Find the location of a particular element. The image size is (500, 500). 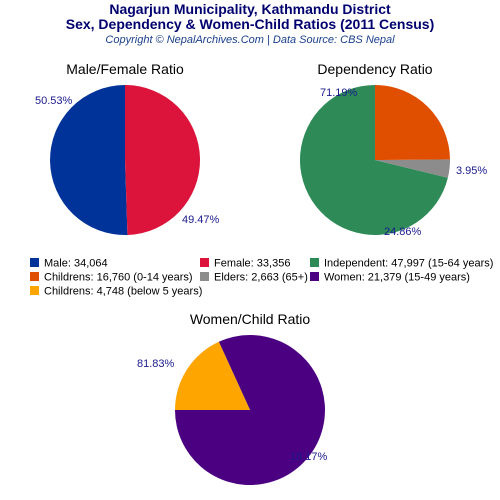

legend-label: Childrens: 16,760 (0-14 years) is located at coordinates (118, 278).